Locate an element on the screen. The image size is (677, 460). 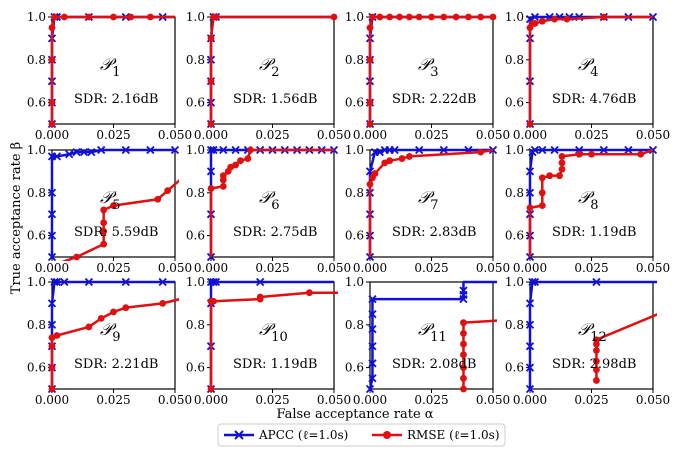
sdr-label: SDR: 2.21dB is located at coordinates (116, 364).